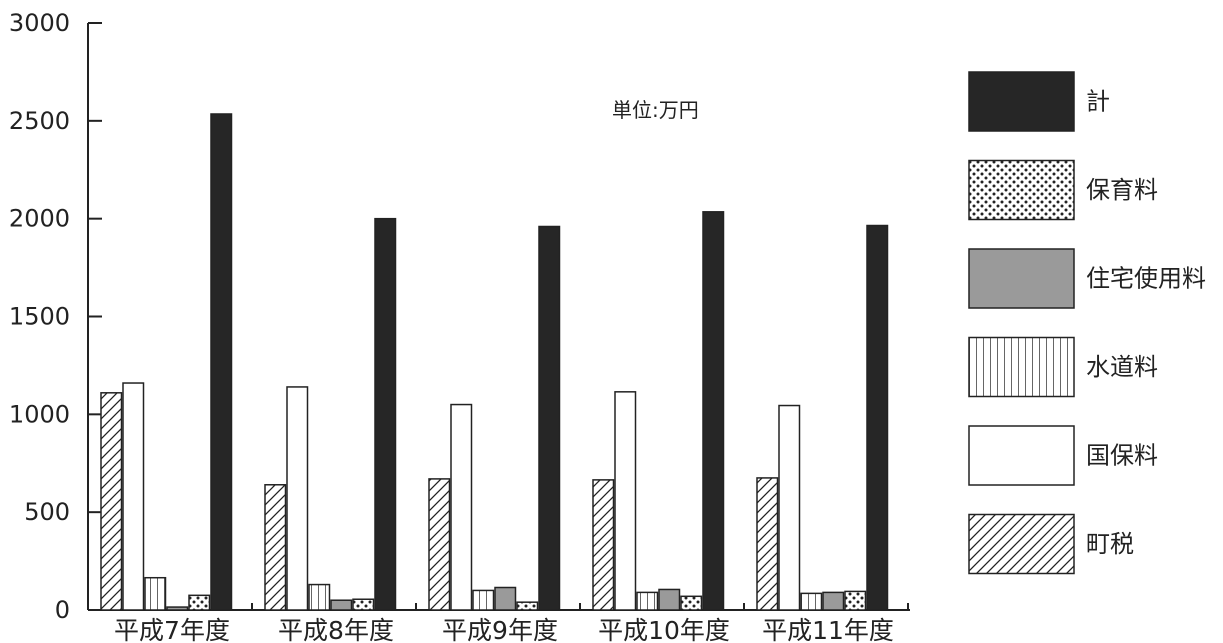 The image size is (1223, 643). Describe the element at coordinates (1021, 367) in the screenshot. I see `legend-swatch-水道料` at that location.